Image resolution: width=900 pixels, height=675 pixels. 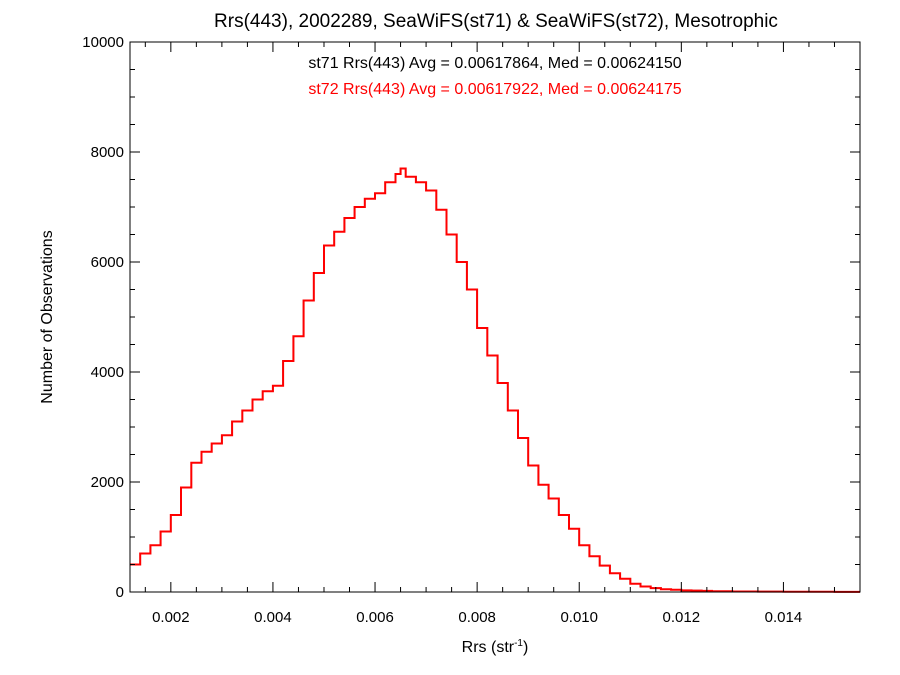 What do you see at coordinates (103, 42) in the screenshot?
I see `y-tick-label: 10000` at bounding box center [103, 42].